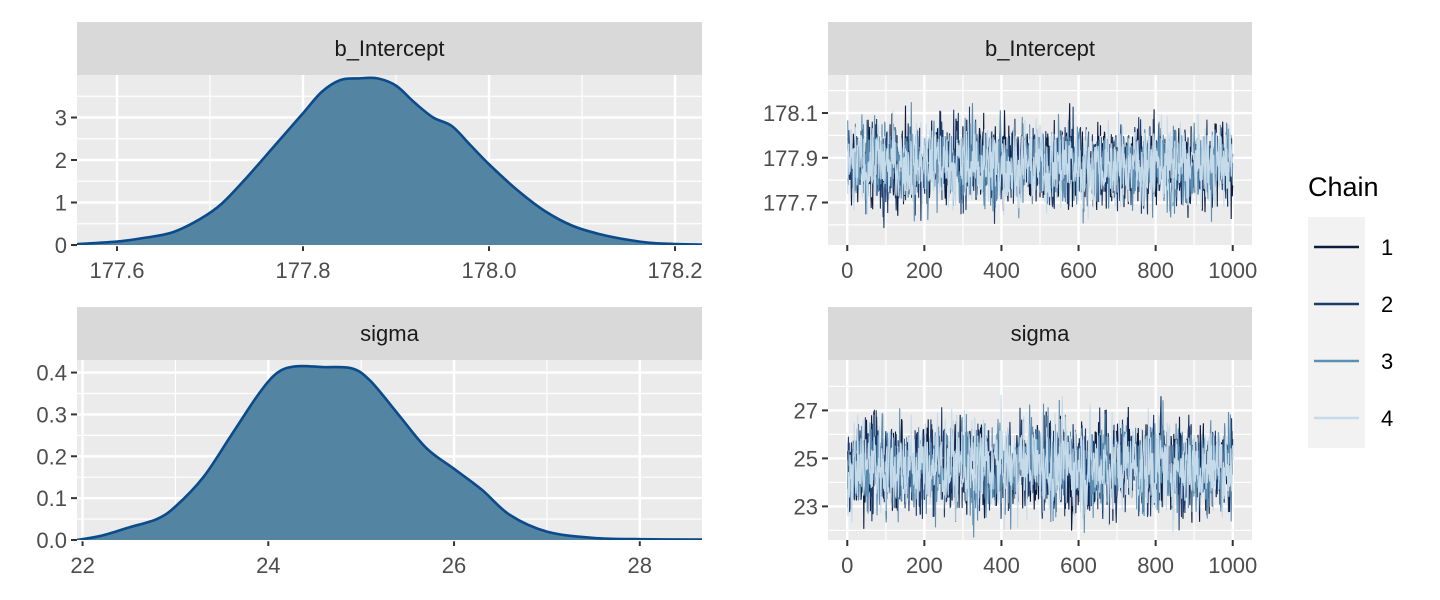 The height and width of the screenshot is (600, 1440). What do you see at coordinates (51, 498) in the screenshot?
I see `y-tick-label: 0.1` at bounding box center [51, 498].